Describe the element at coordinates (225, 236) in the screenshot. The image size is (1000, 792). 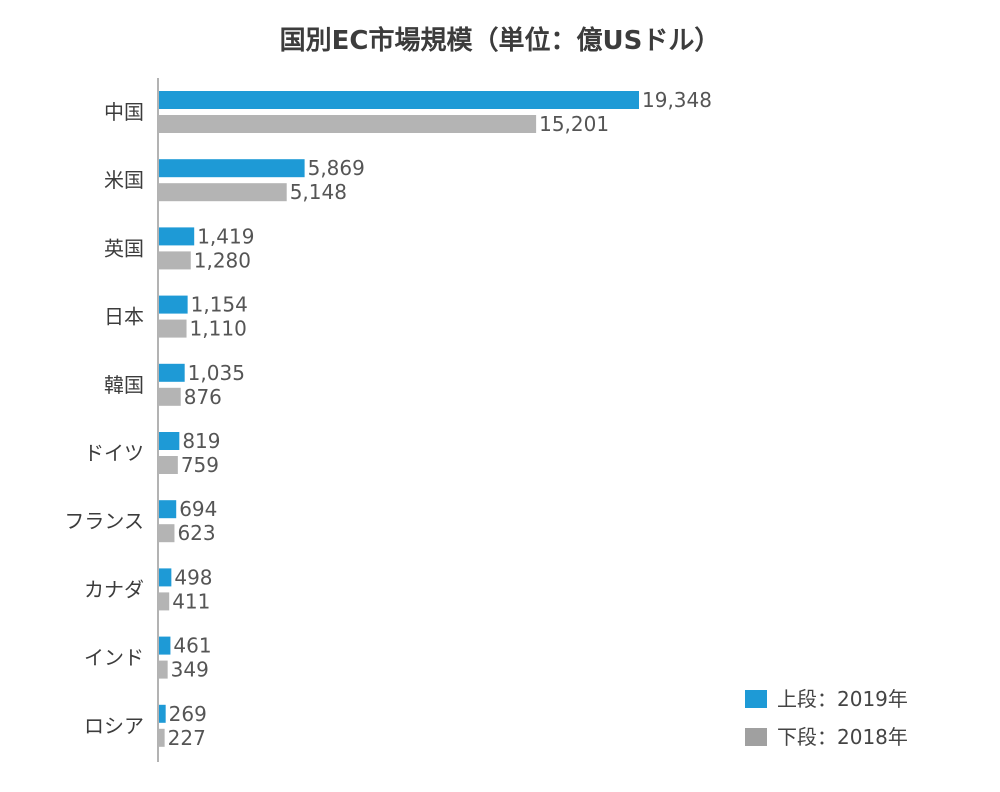
I see `data-label: 1,419` at that location.